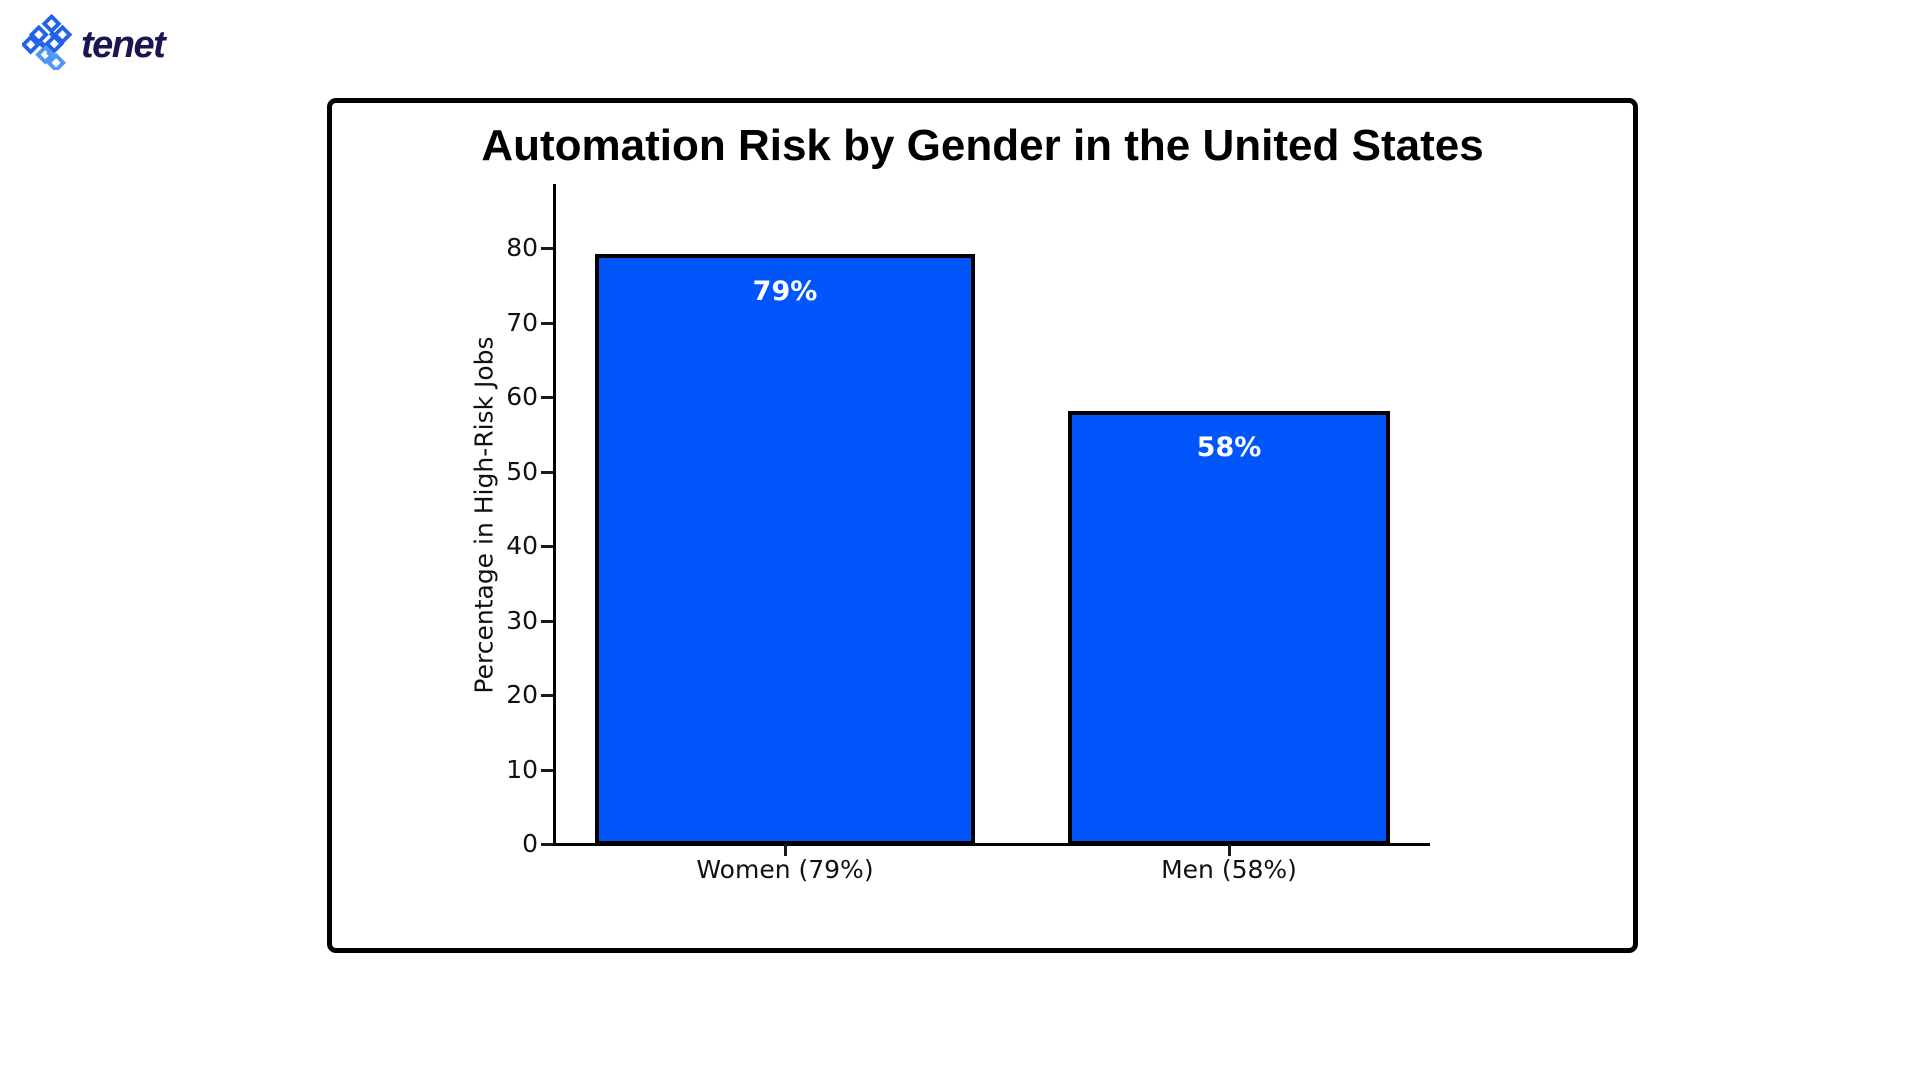  Describe the element at coordinates (522, 620) in the screenshot. I see `y-tick-label: 30` at that location.